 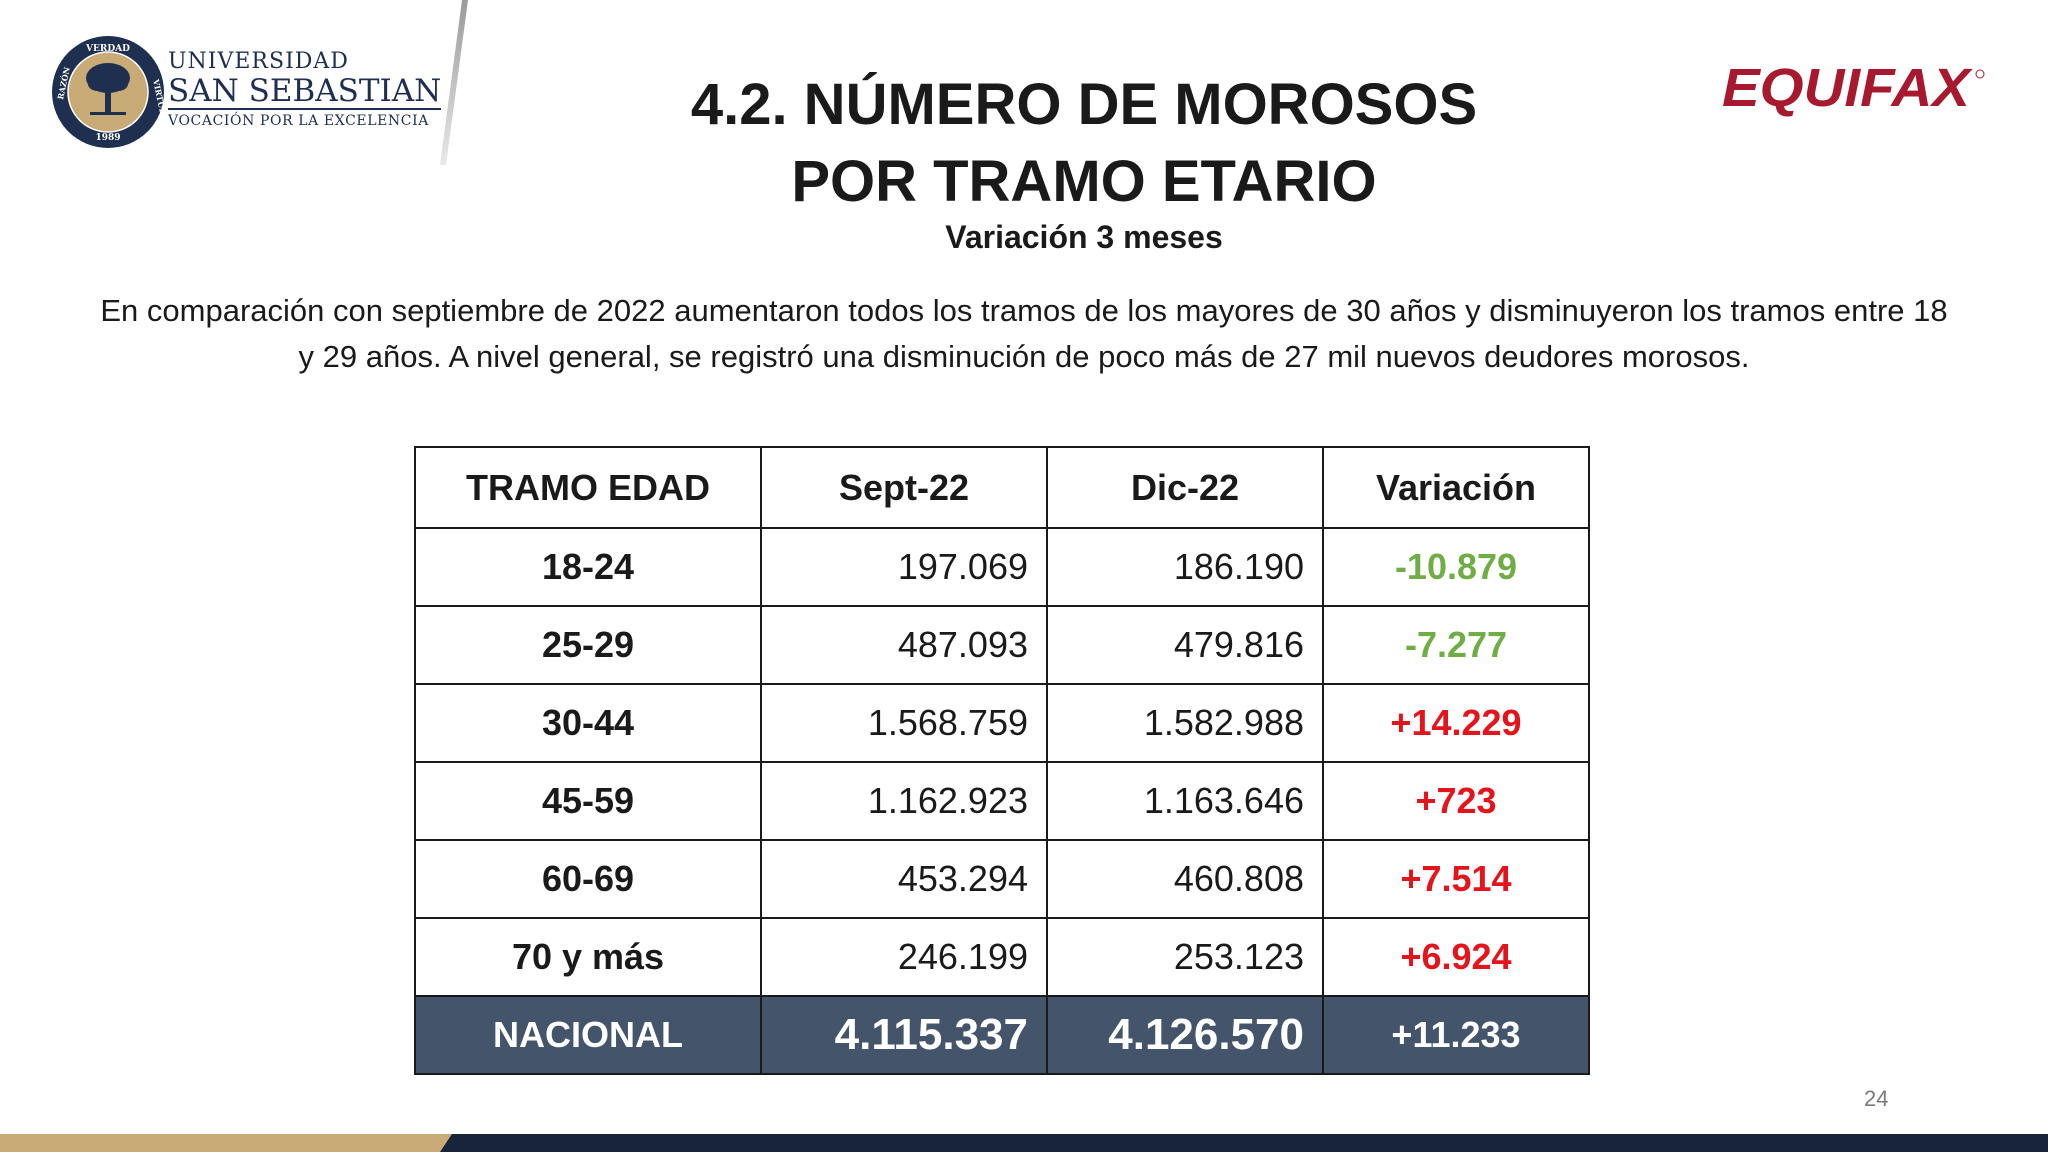 I want to click on header-tramo-edad: TRAMO EDAD, so click(x=588, y=487).